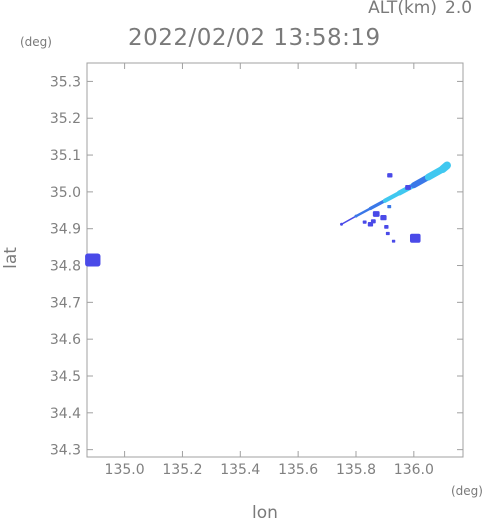  Describe the element at coordinates (298, 470) in the screenshot. I see `x-tick-label: 135.6` at that location.